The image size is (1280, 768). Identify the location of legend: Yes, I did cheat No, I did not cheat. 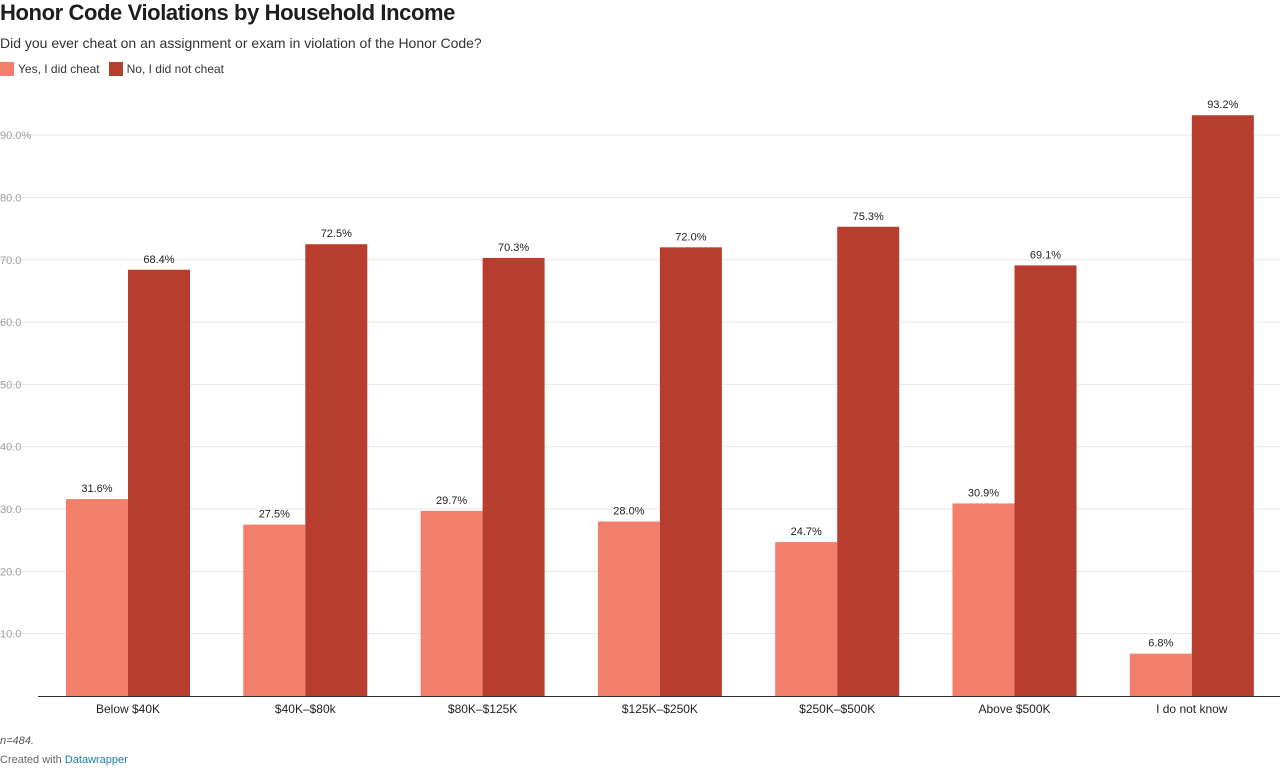
(116, 69).